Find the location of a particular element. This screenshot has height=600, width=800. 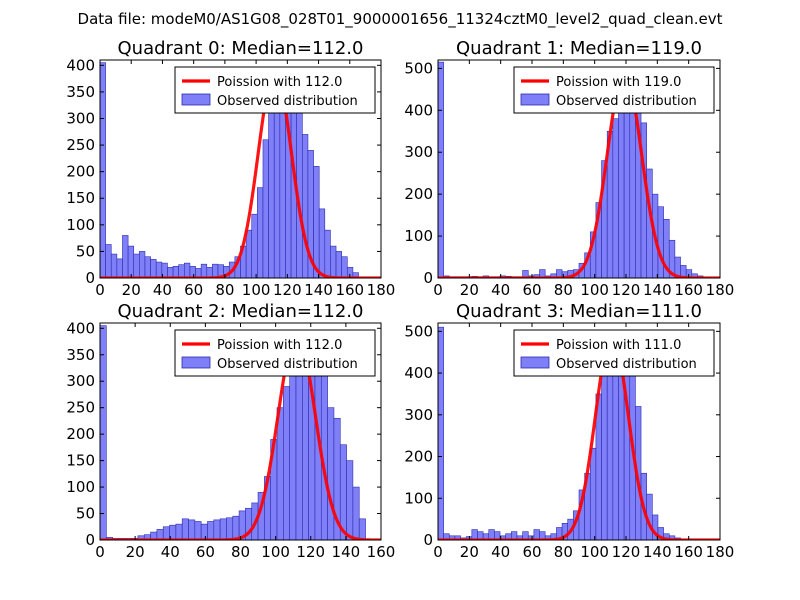

legend: Poission with 111.0 Observed distribution is located at coordinates (614, 353).